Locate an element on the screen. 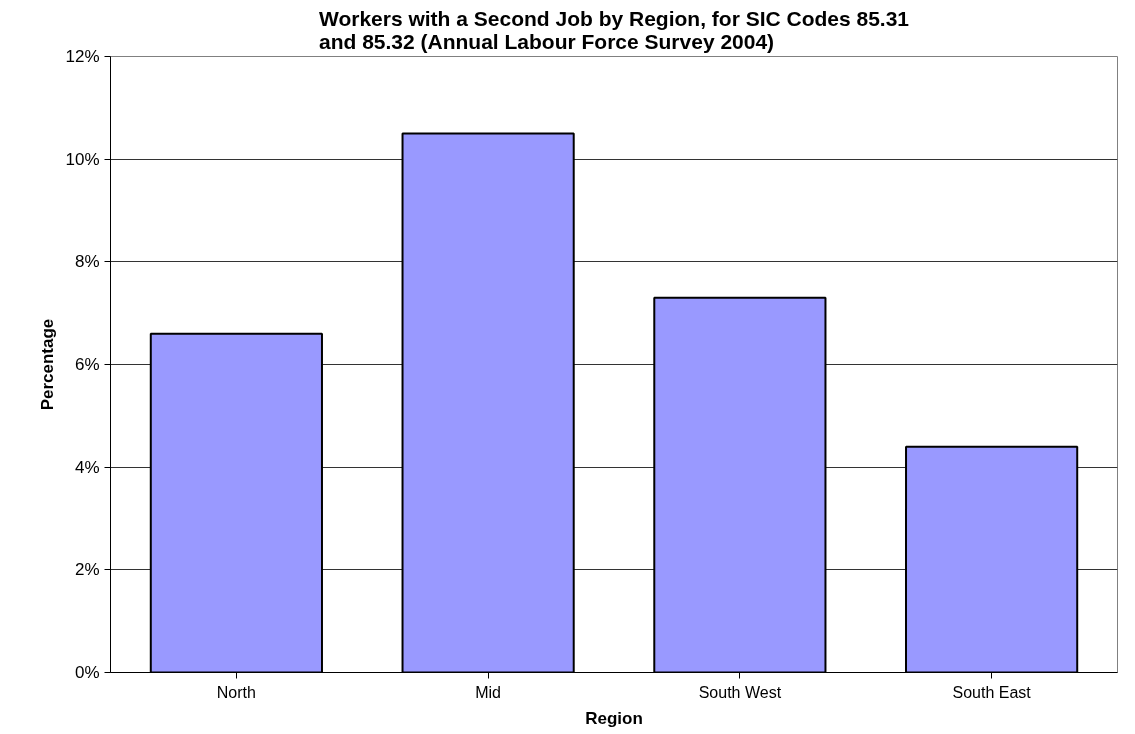 The width and height of the screenshot is (1135, 734). y-tick-label: 8% is located at coordinates (87, 262).